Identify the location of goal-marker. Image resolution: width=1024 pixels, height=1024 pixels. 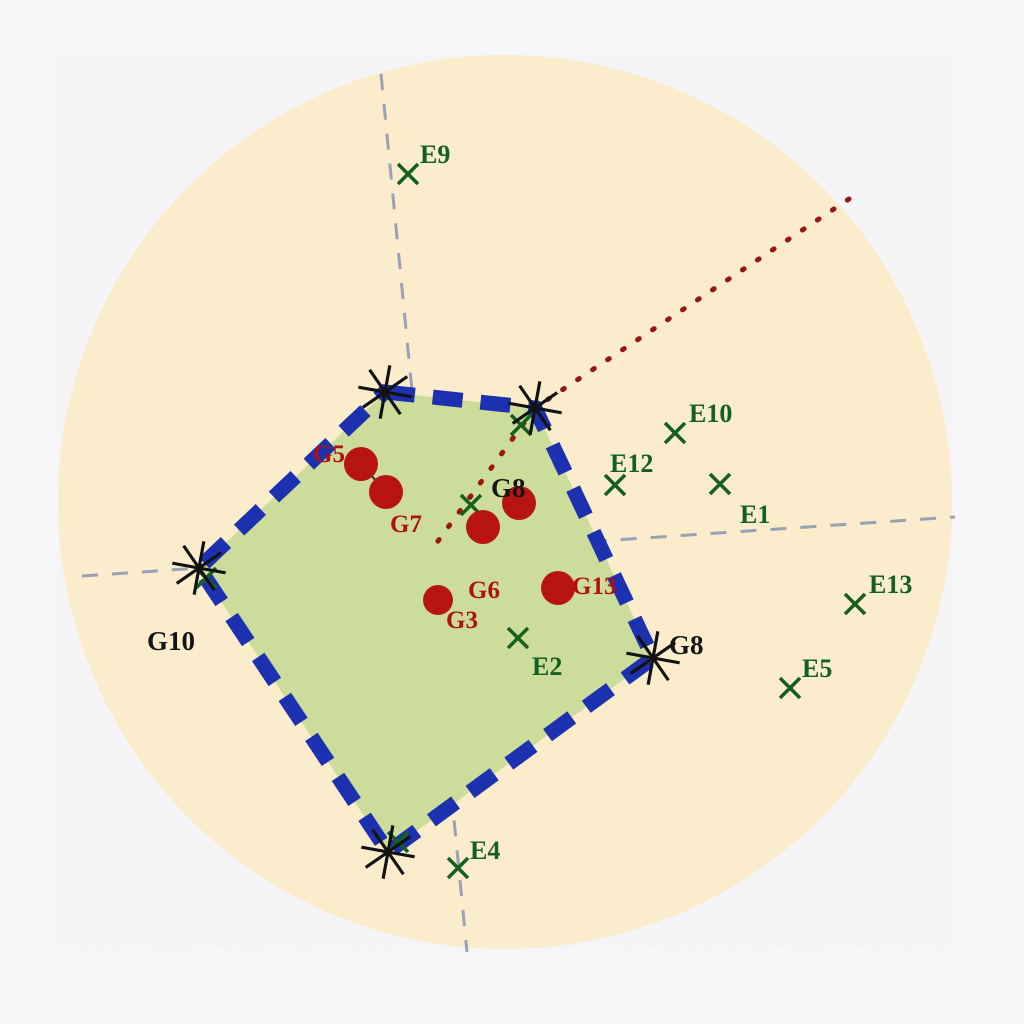
(519, 503).